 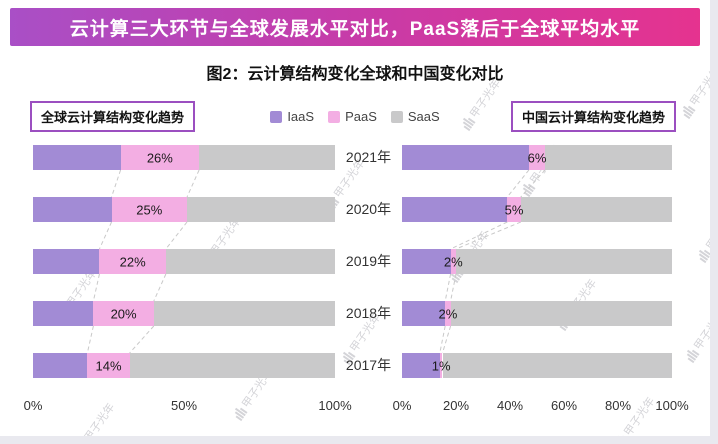 I want to click on legend-swatch-iaas, so click(x=276, y=116).